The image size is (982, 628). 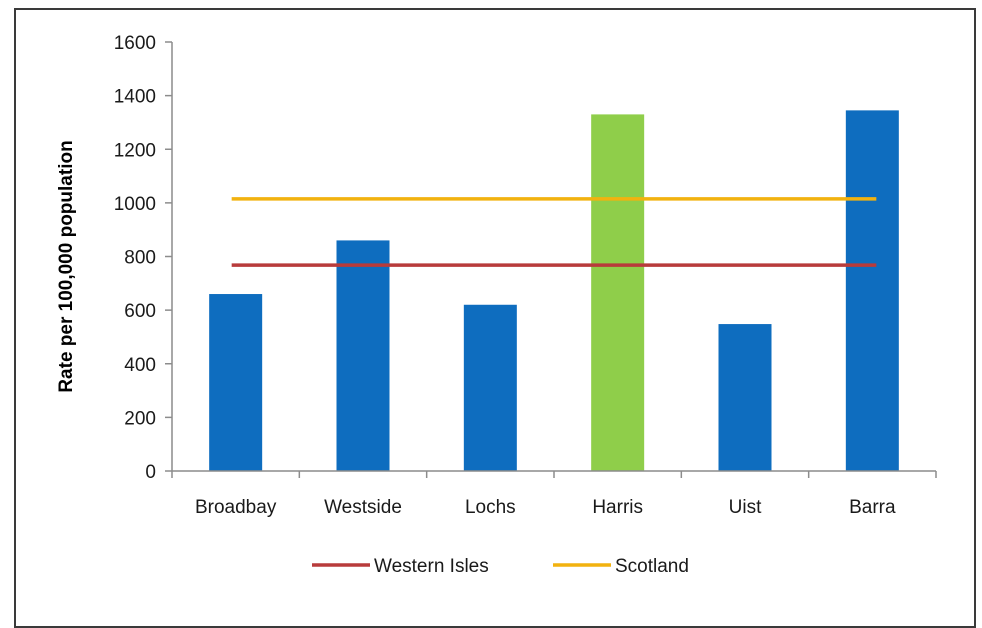 I want to click on x-tick-label: Uist, so click(x=745, y=507).